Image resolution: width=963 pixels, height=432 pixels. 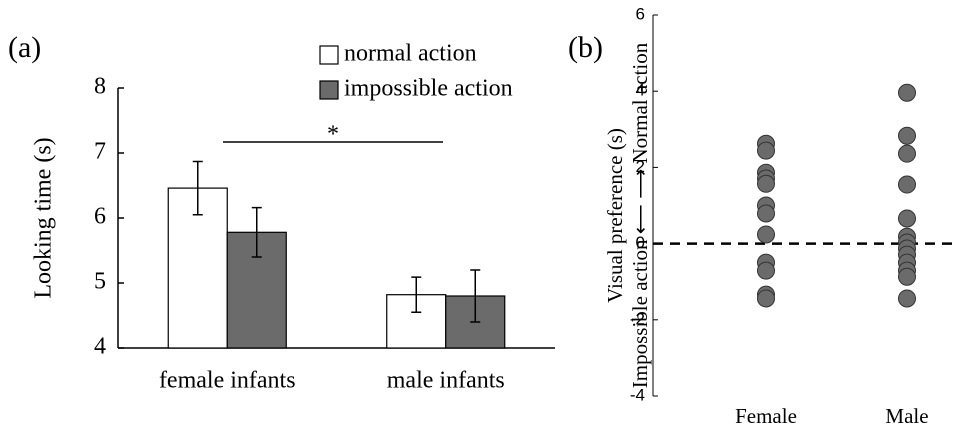 What do you see at coordinates (100, 152) in the screenshot?
I see `y-tick-label: 7` at bounding box center [100, 152].